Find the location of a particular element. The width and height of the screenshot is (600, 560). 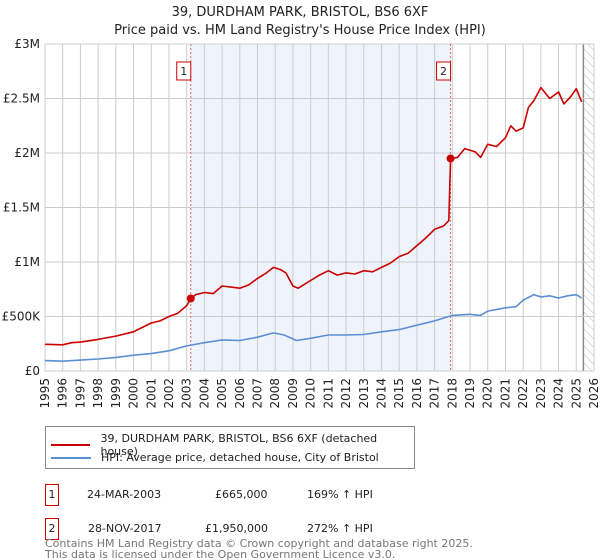

y-tick-label: £1.5M is located at coordinates (21, 208).